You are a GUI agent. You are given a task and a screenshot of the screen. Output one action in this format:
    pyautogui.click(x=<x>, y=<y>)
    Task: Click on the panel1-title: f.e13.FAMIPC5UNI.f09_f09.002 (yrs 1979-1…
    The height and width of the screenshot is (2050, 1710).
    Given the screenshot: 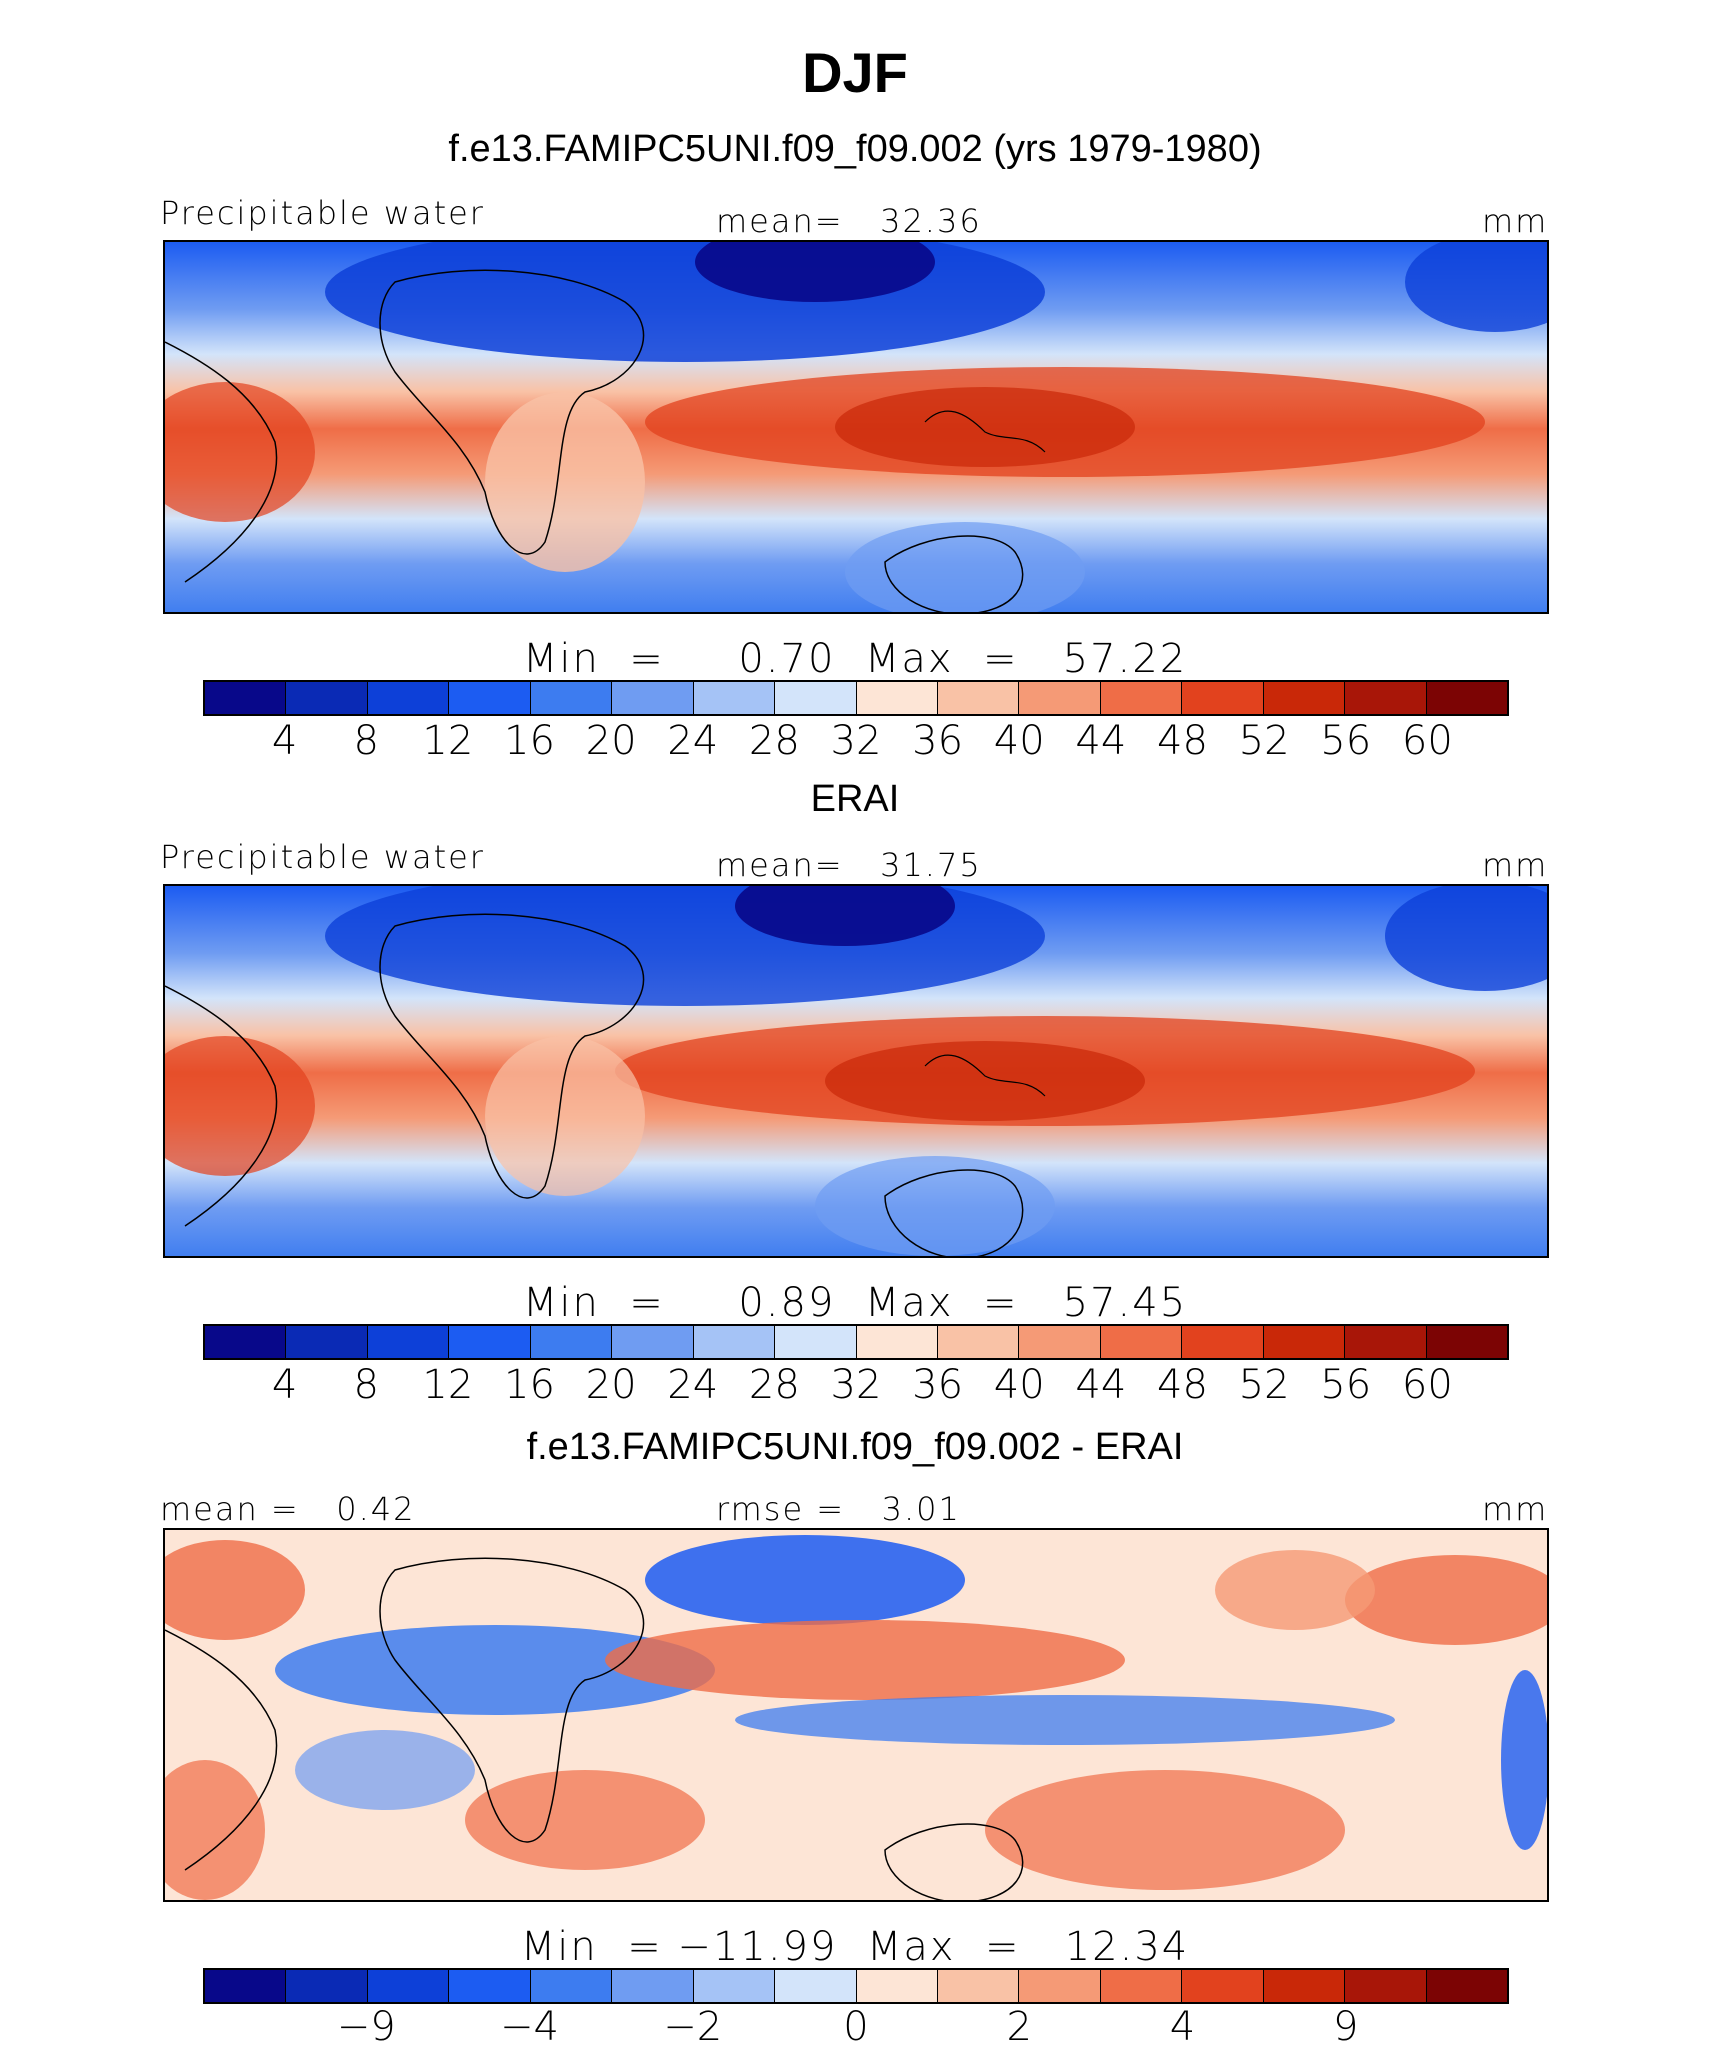 What is the action you would take?
    pyautogui.click(x=855, y=149)
    